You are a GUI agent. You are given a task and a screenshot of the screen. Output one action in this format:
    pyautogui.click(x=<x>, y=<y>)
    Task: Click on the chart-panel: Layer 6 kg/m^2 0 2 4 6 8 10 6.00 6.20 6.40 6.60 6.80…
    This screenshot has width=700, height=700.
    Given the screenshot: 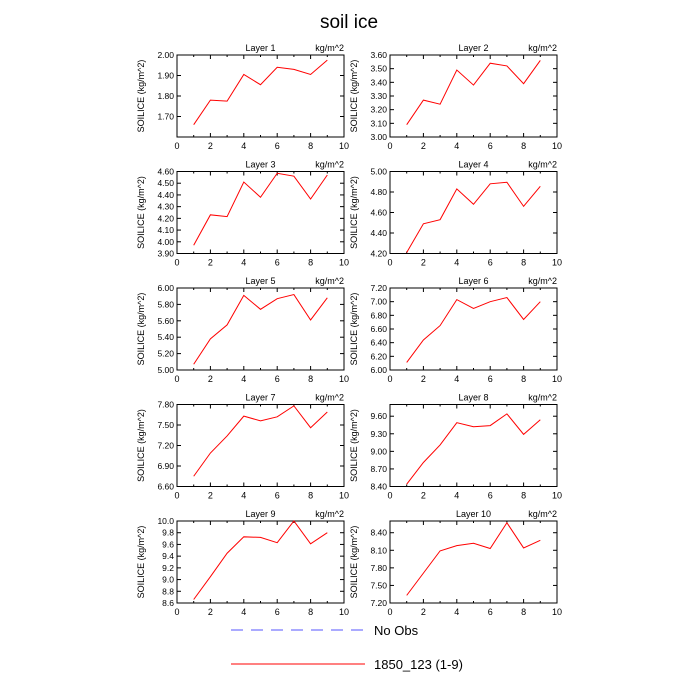 What is the action you would take?
    pyautogui.click(x=455, y=330)
    